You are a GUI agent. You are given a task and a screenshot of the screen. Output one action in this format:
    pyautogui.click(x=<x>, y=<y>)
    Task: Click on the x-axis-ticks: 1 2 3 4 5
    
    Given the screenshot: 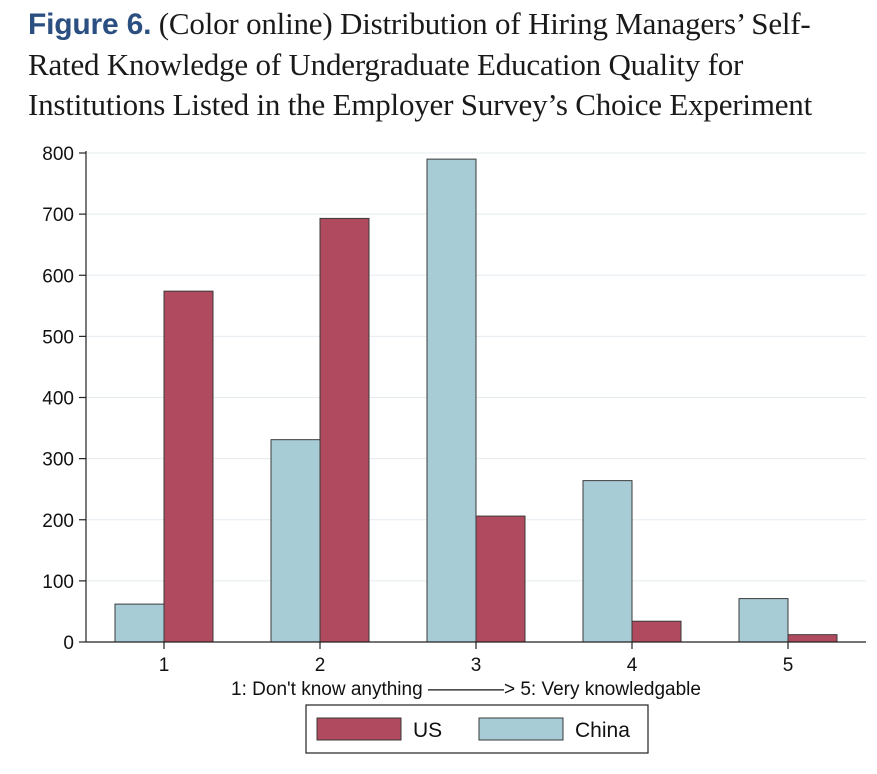 What is the action you would take?
    pyautogui.click(x=476, y=659)
    